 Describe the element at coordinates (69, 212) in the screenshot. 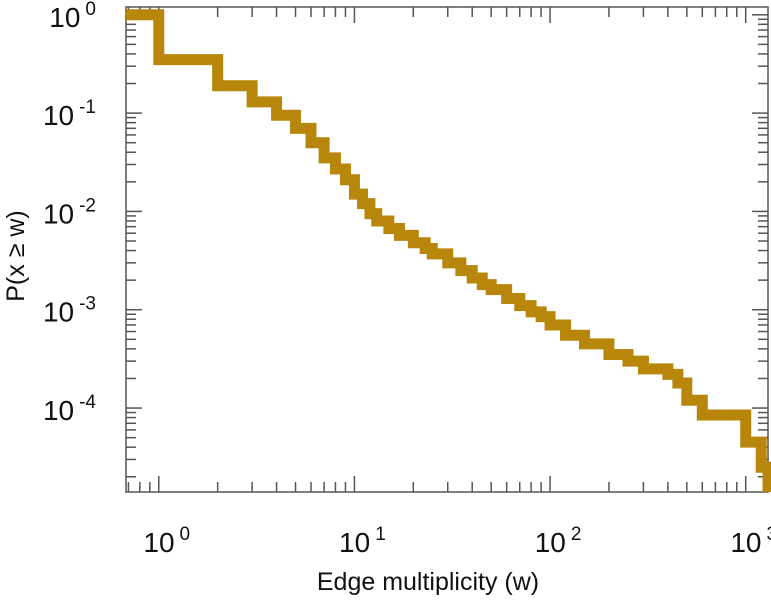

I see `y-tick-label: 10 -2` at that location.